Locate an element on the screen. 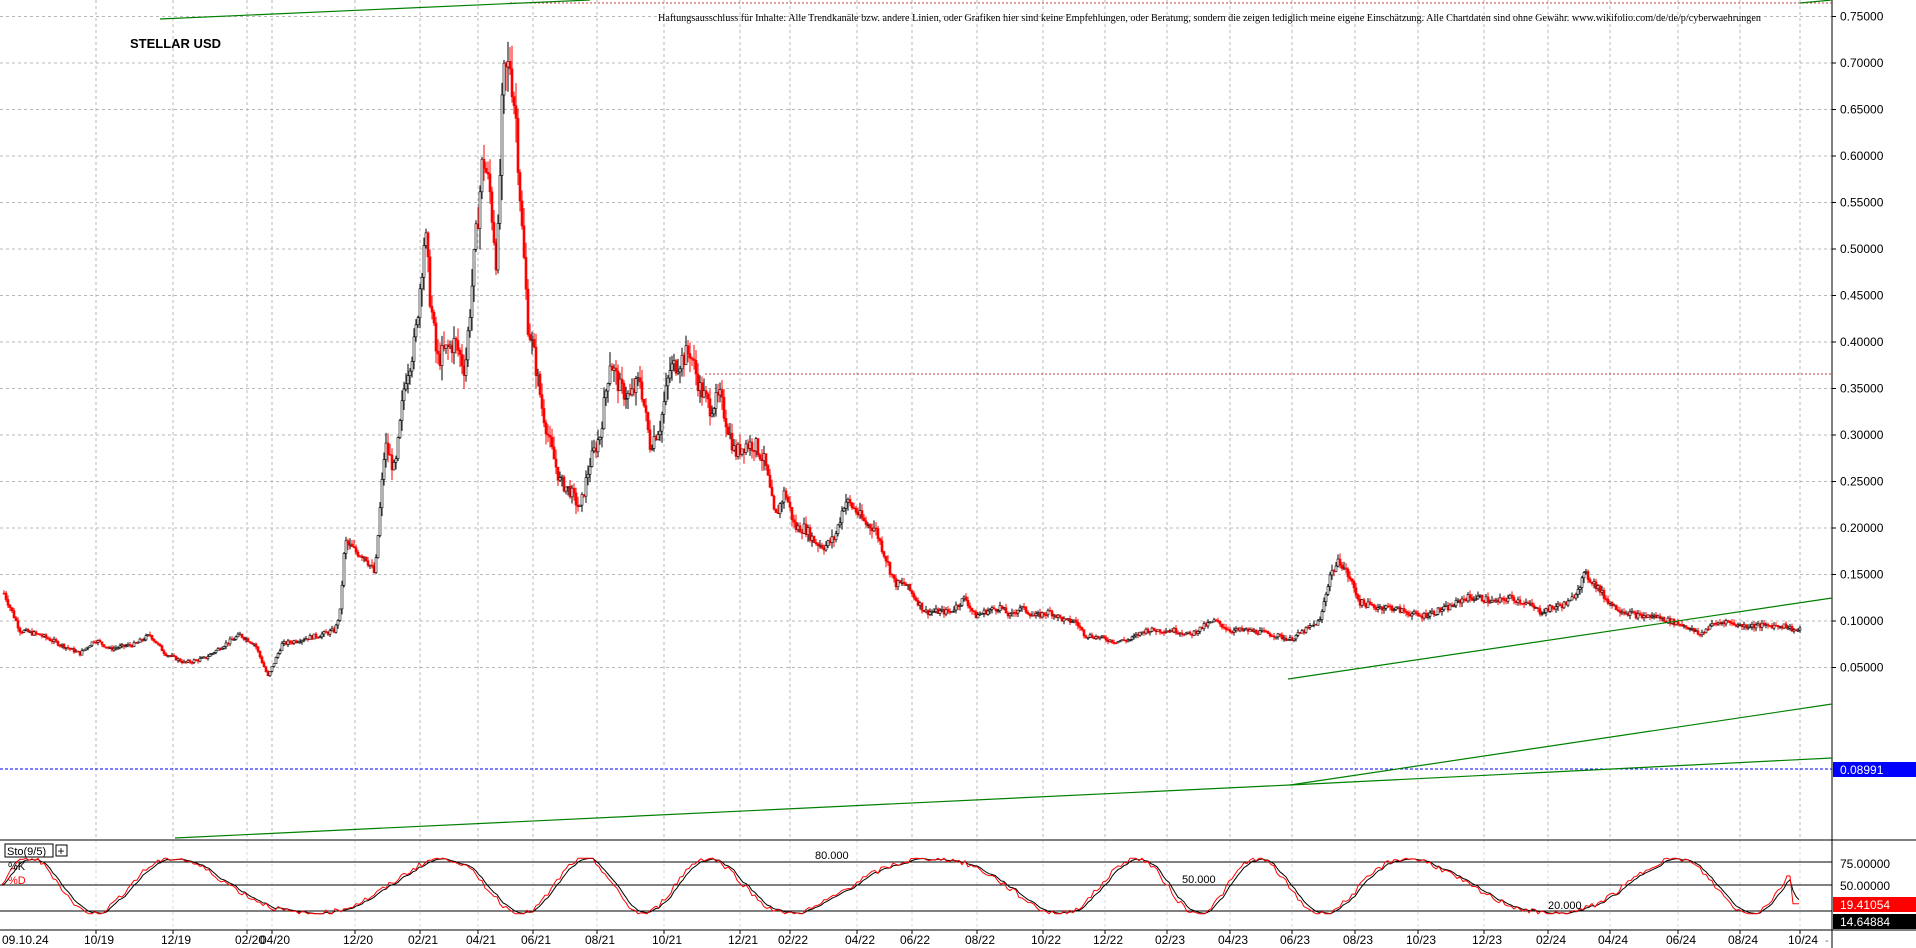  d-label: %D is located at coordinates (17, 881).